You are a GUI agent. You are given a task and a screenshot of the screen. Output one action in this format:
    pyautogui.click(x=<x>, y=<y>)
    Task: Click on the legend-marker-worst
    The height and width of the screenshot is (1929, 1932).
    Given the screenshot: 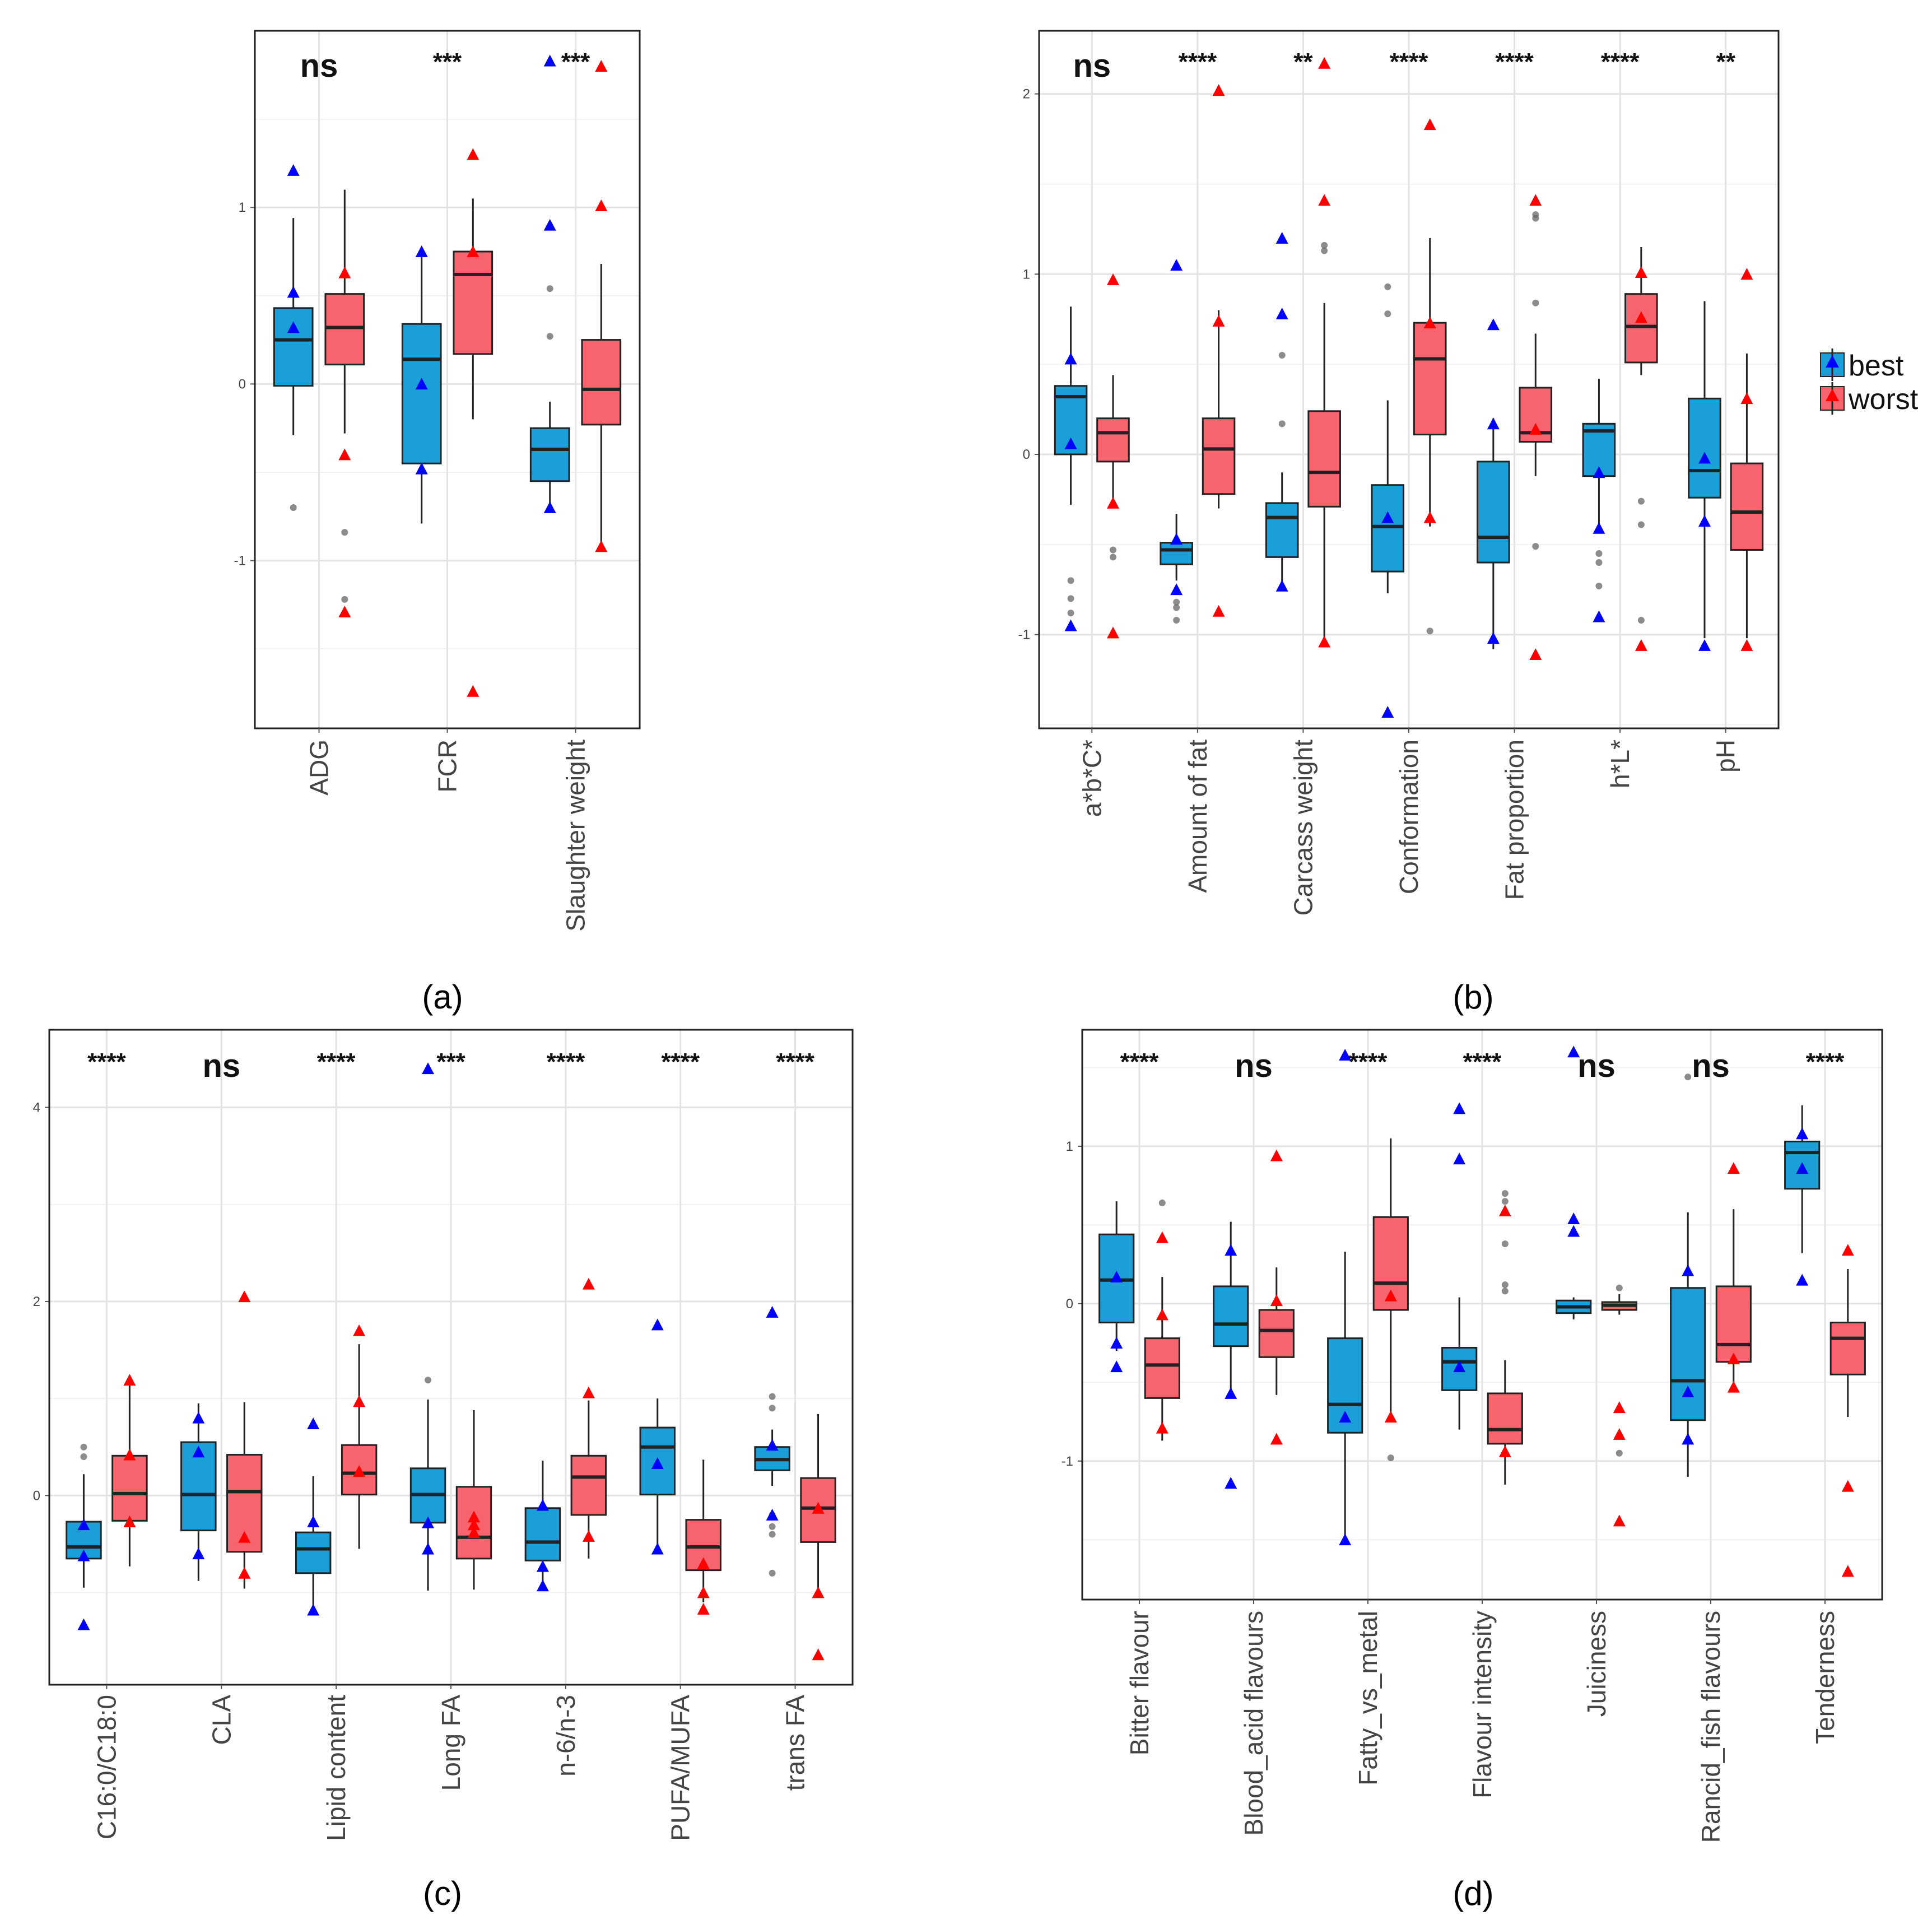 What is the action you would take?
    pyautogui.click(x=1833, y=395)
    